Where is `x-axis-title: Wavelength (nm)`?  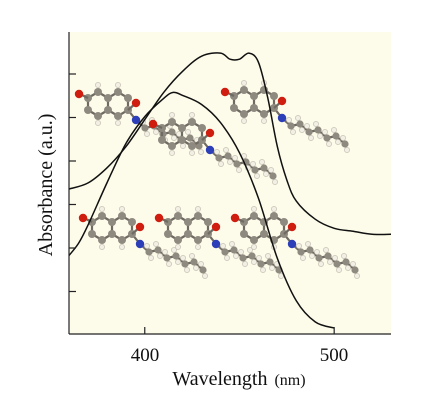
x-axis-title: Wavelength (nm) is located at coordinates (238, 379).